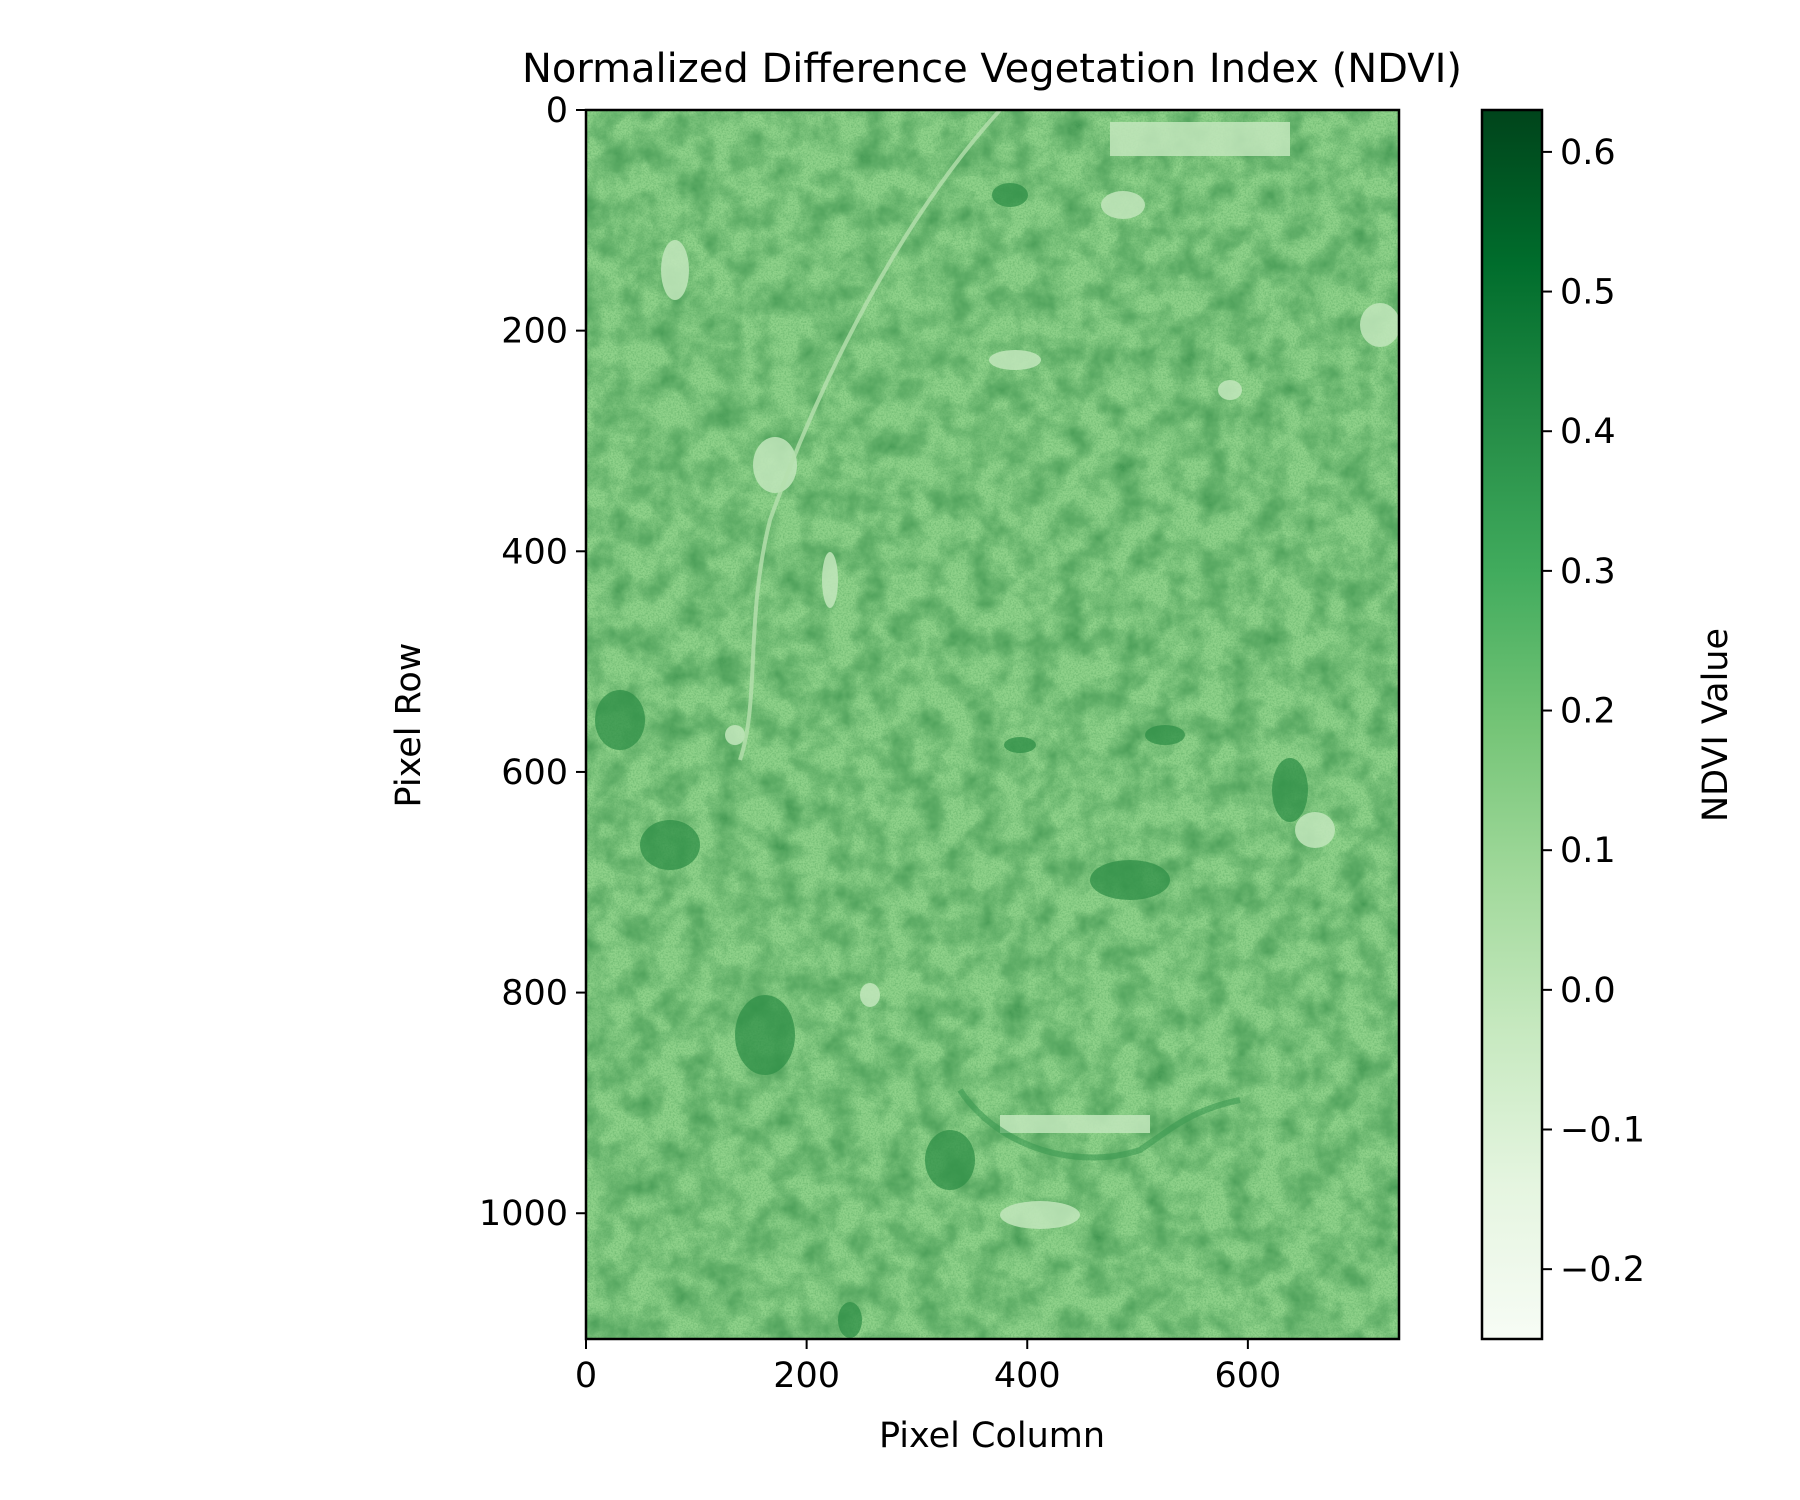 The image size is (1800, 1500). What do you see at coordinates (1588, 293) in the screenshot?
I see `colorbar-tick-label: 0.5` at bounding box center [1588, 293].